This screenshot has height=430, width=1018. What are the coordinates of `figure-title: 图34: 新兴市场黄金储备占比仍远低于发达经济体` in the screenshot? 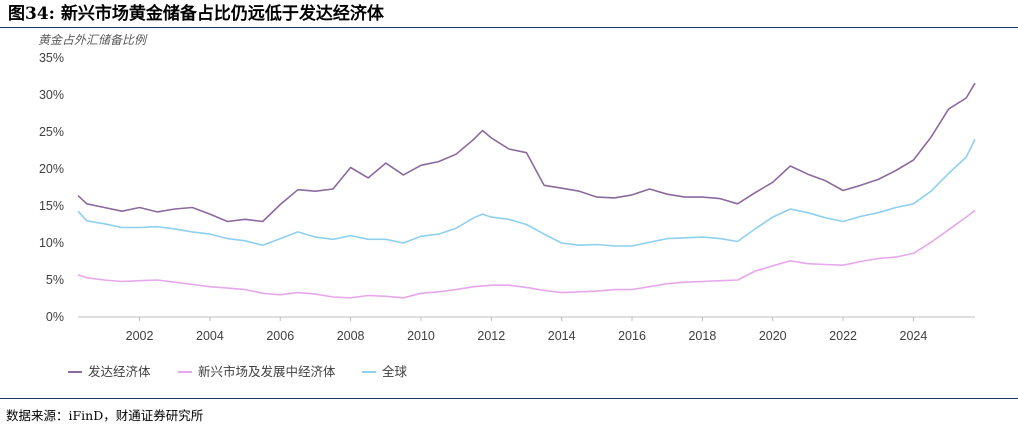 It's located at (196, 14).